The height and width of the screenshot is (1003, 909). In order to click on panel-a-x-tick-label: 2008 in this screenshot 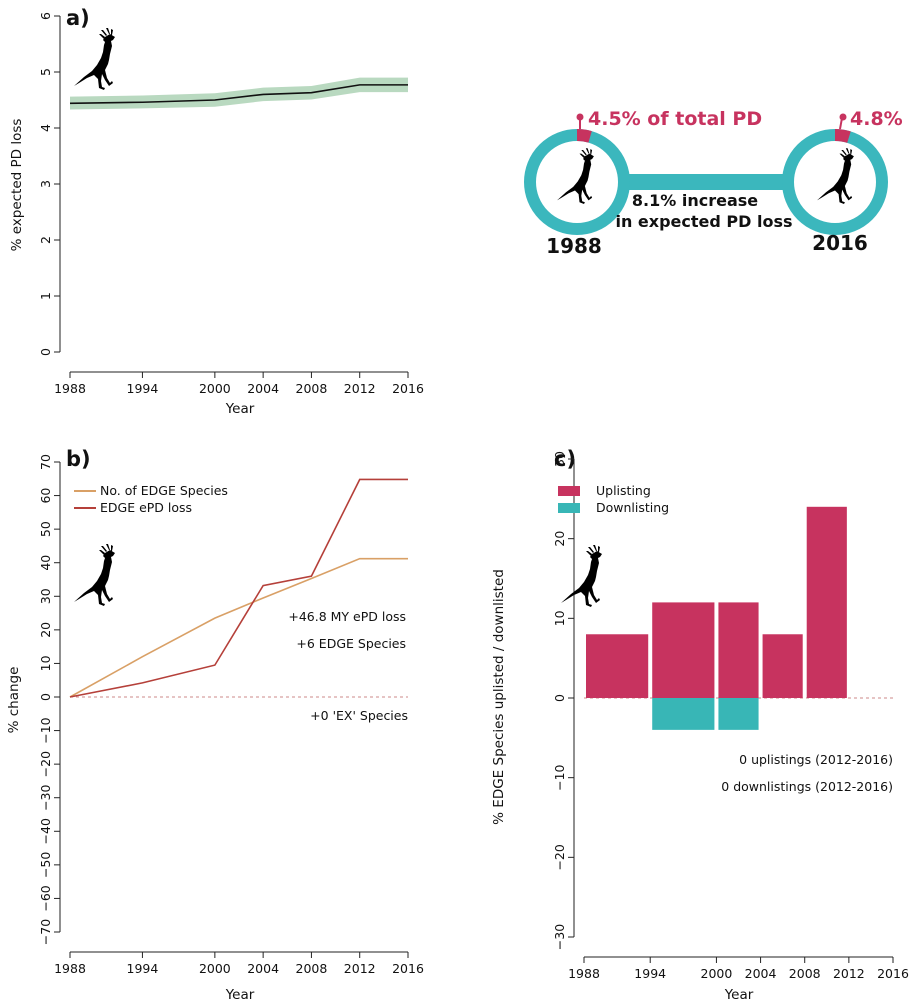, I will do `click(312, 388)`.